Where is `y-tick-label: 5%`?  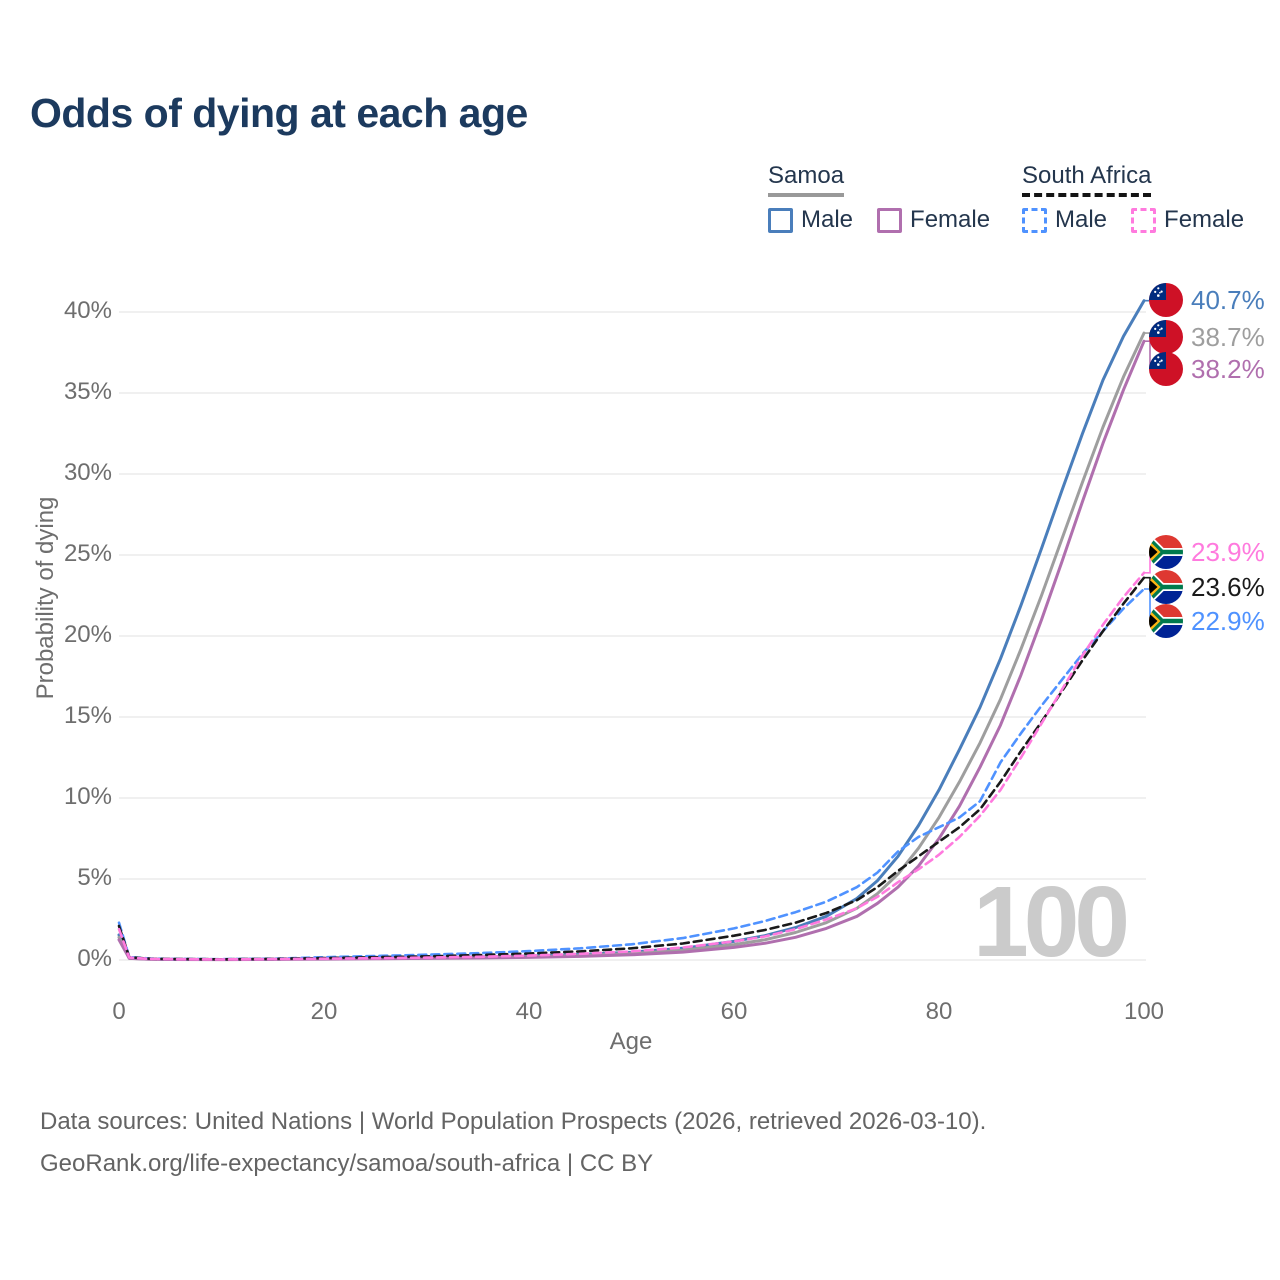 y-tick-label: 5% is located at coordinates (94, 877).